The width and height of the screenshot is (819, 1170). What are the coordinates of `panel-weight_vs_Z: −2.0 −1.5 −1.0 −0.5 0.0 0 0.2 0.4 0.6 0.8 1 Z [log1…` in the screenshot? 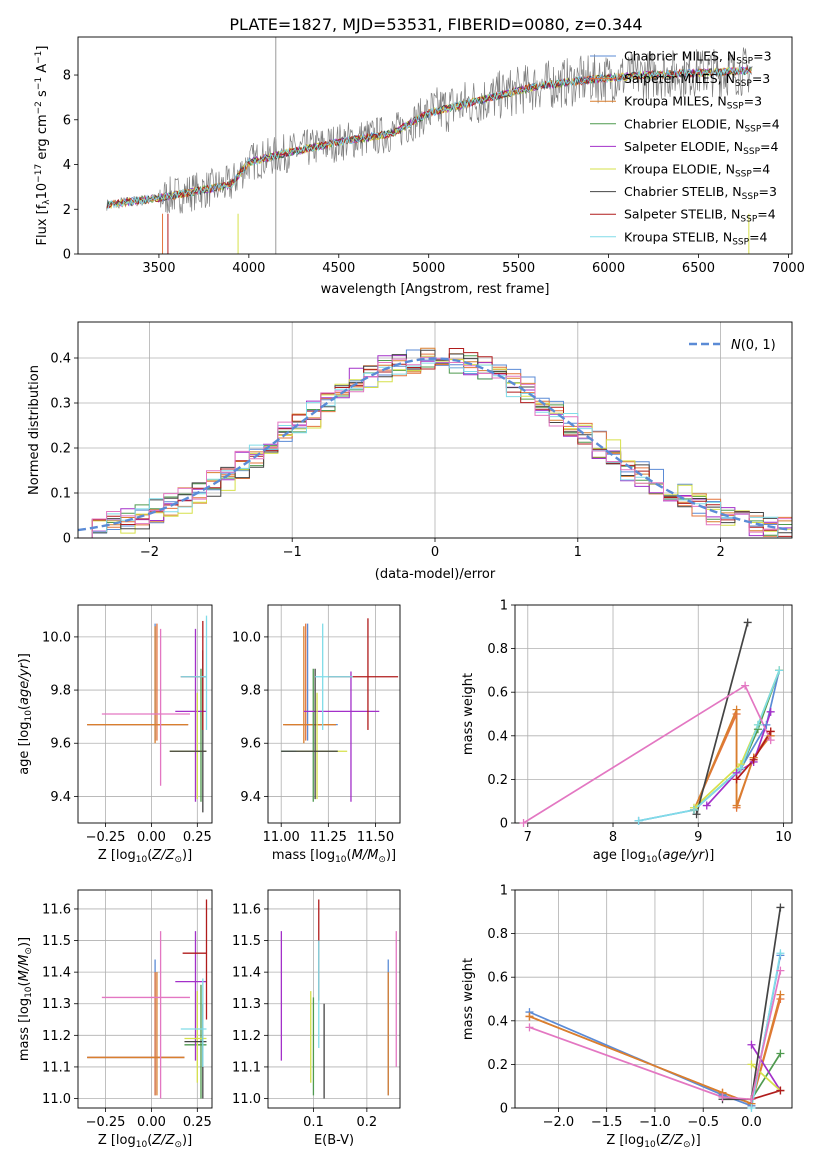 It's located at (627, 1017).